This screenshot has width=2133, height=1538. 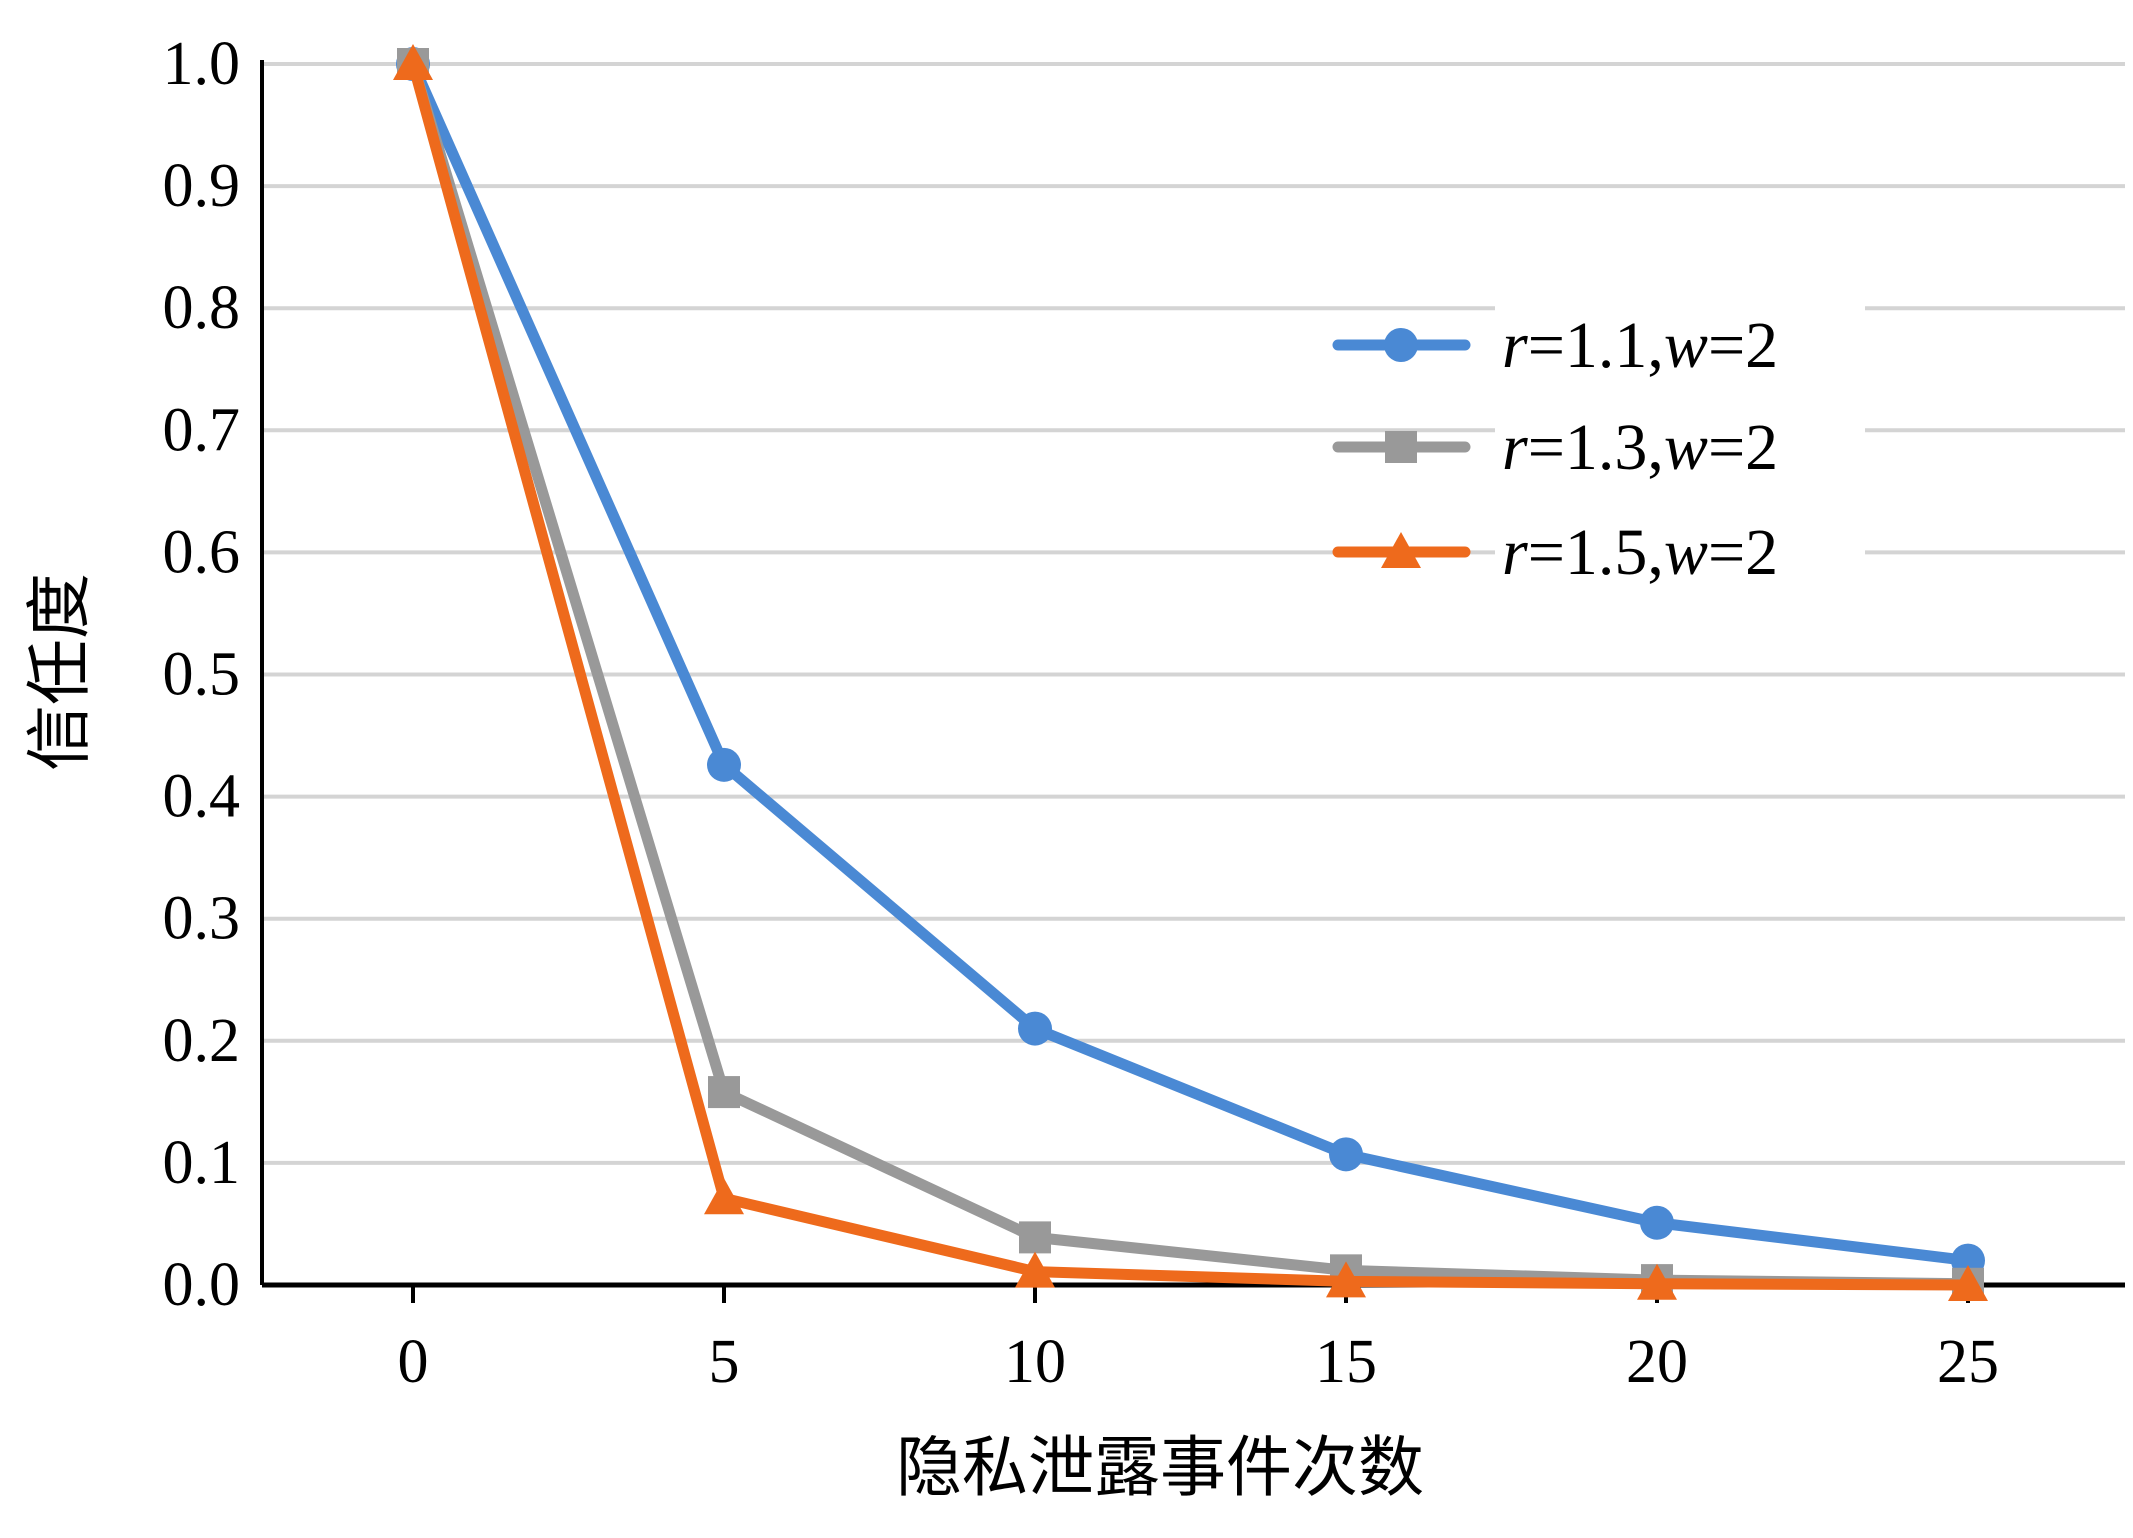 What do you see at coordinates (202, 1163) in the screenshot?
I see `y-tick-label: 0.1` at bounding box center [202, 1163].